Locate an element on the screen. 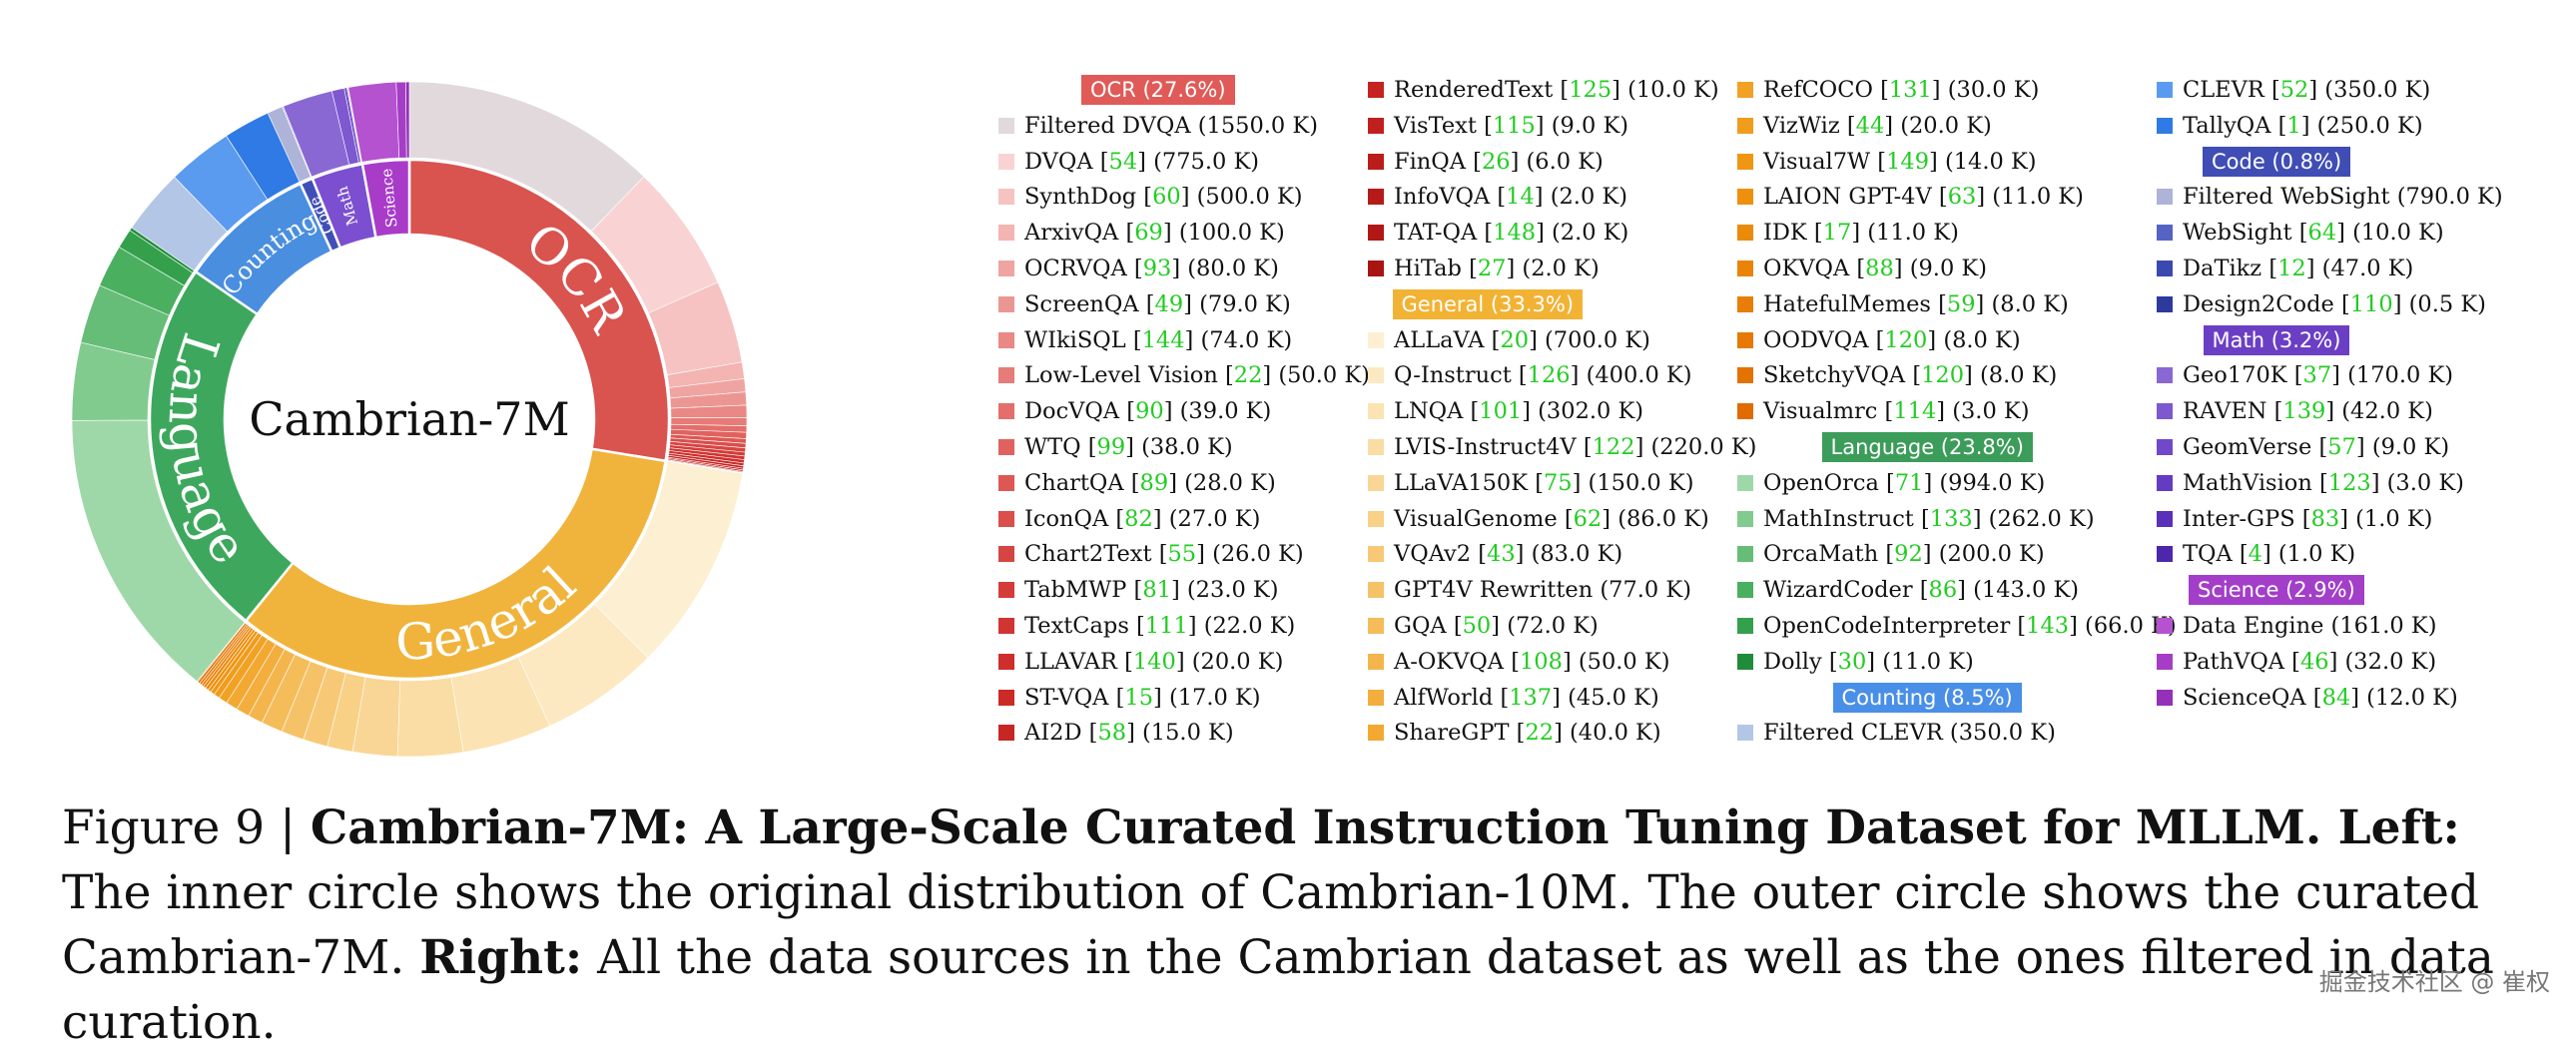  legend-item-name: VisualGenome is located at coordinates (1479, 518).